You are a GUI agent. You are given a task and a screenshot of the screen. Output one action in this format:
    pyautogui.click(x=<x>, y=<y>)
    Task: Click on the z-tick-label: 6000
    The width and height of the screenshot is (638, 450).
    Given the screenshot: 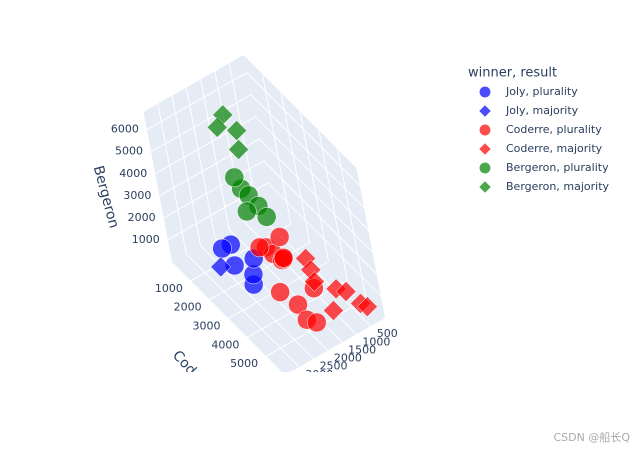 What is the action you would take?
    pyautogui.click(x=125, y=129)
    